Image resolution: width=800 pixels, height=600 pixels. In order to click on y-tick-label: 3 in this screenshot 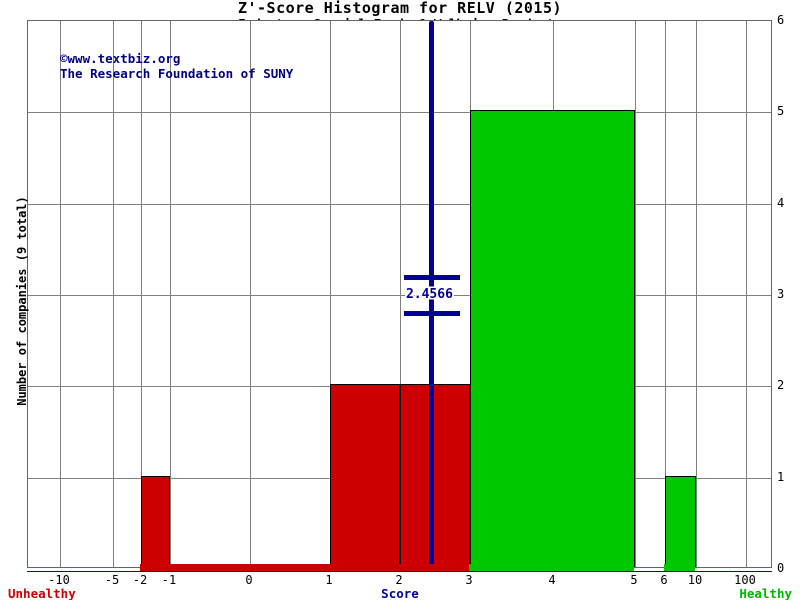, I will do `click(781, 294)`.